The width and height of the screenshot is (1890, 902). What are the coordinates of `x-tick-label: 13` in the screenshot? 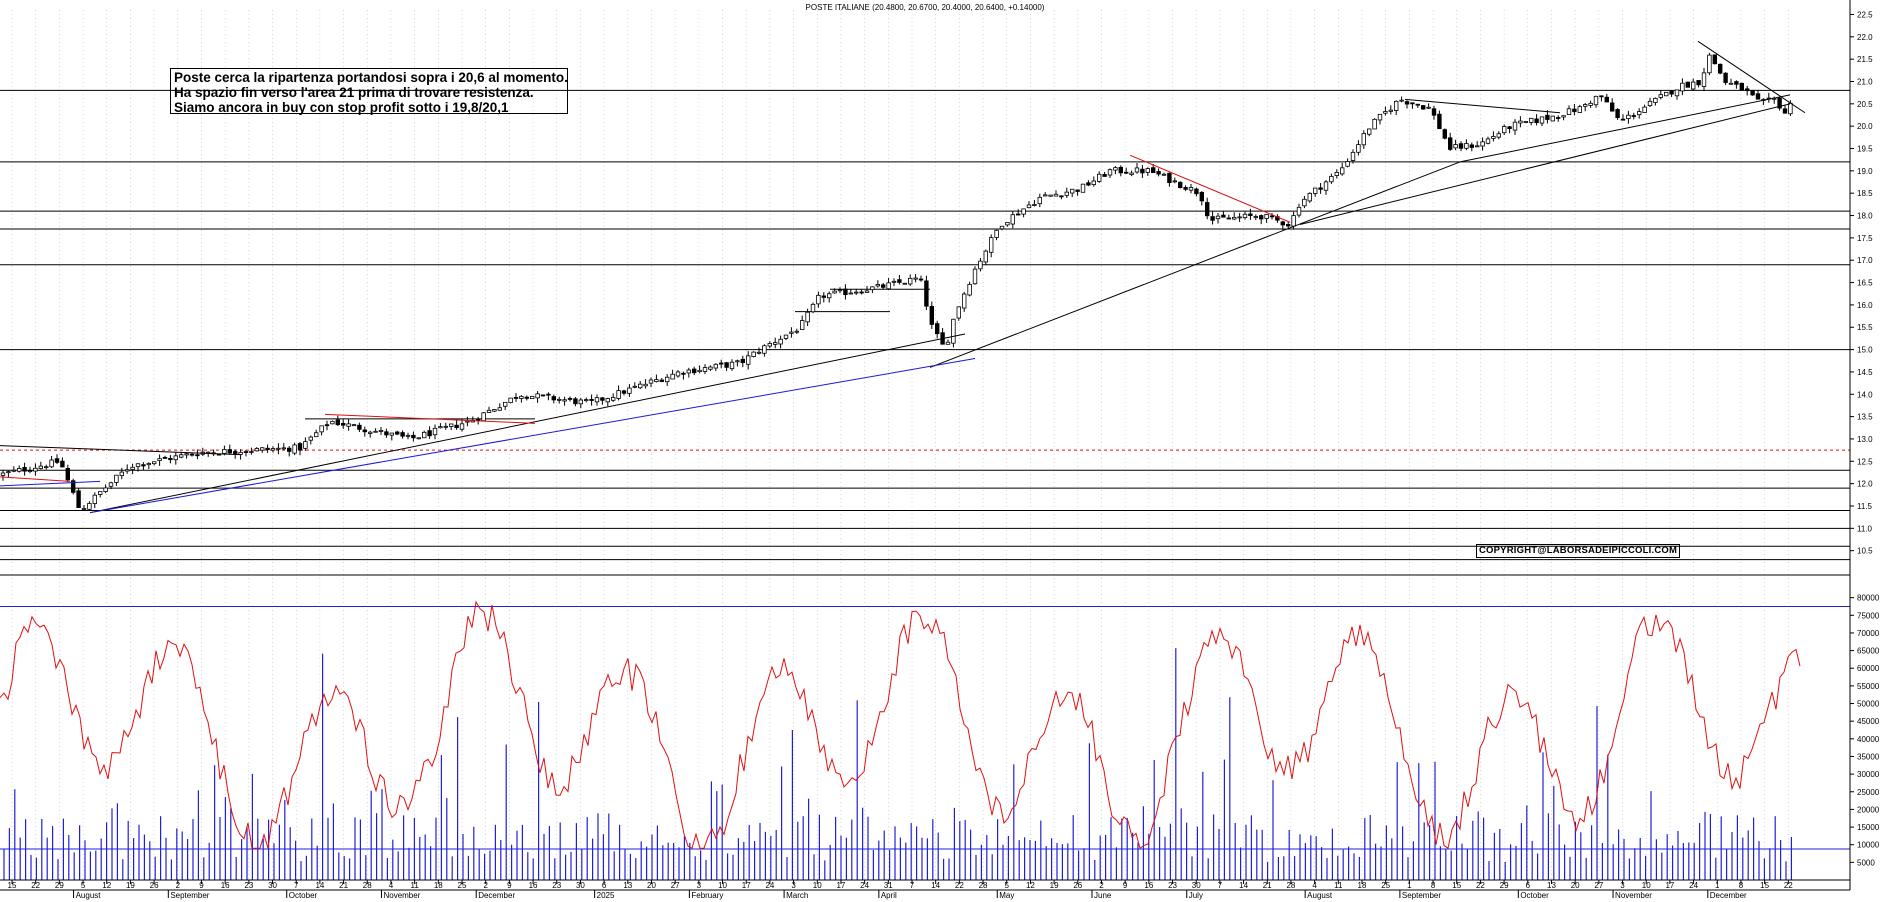 It's located at (1551, 885).